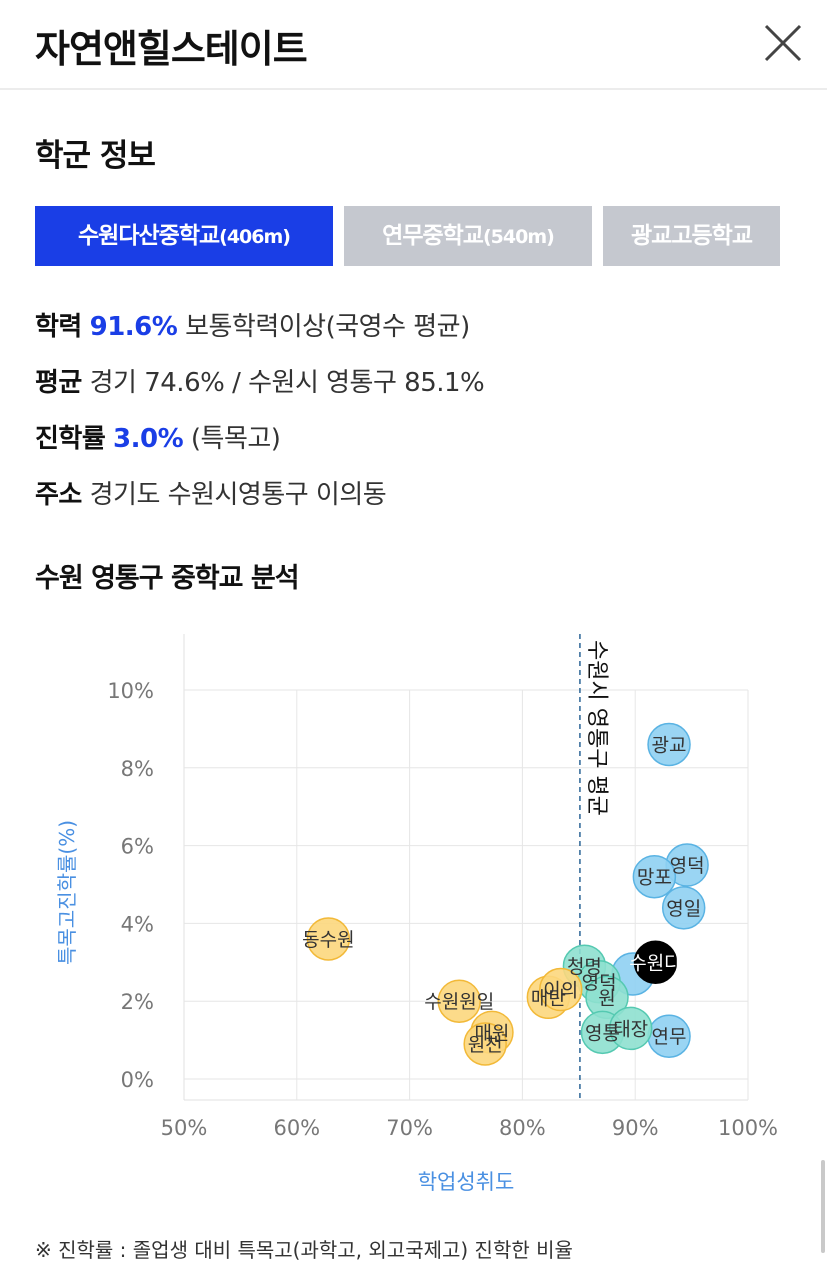  What do you see at coordinates (70, 439) in the screenshot?
I see `advancement-label: 진학률` at bounding box center [70, 439].